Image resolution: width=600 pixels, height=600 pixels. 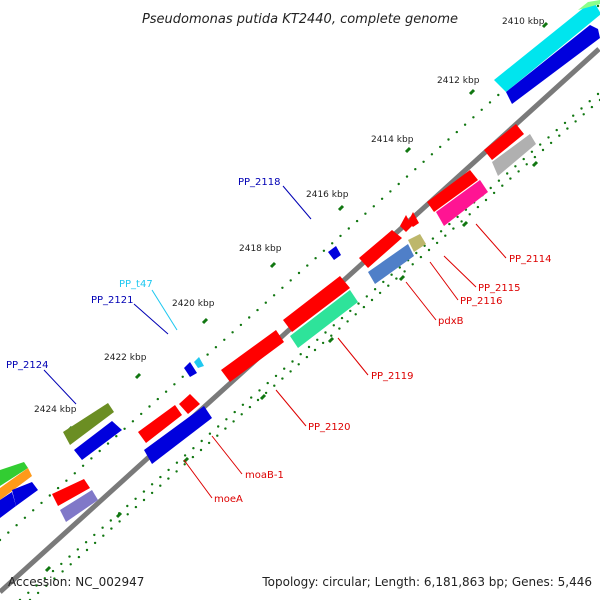 What do you see at coordinates (136, 284) in the screenshot?
I see `gene-label: PP_t47` at bounding box center [136, 284].